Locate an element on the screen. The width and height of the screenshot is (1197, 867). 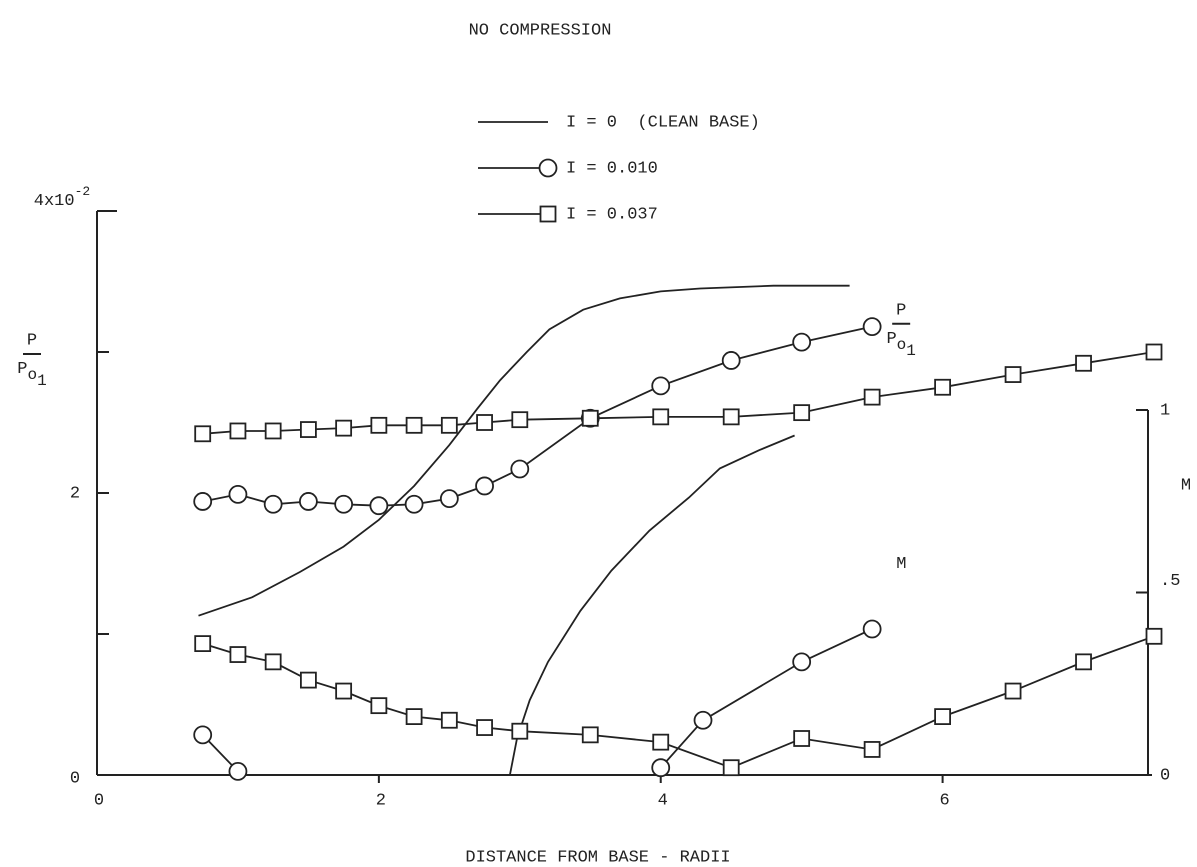
y-tick-label-exponent: -2 is located at coordinates (83, 191).